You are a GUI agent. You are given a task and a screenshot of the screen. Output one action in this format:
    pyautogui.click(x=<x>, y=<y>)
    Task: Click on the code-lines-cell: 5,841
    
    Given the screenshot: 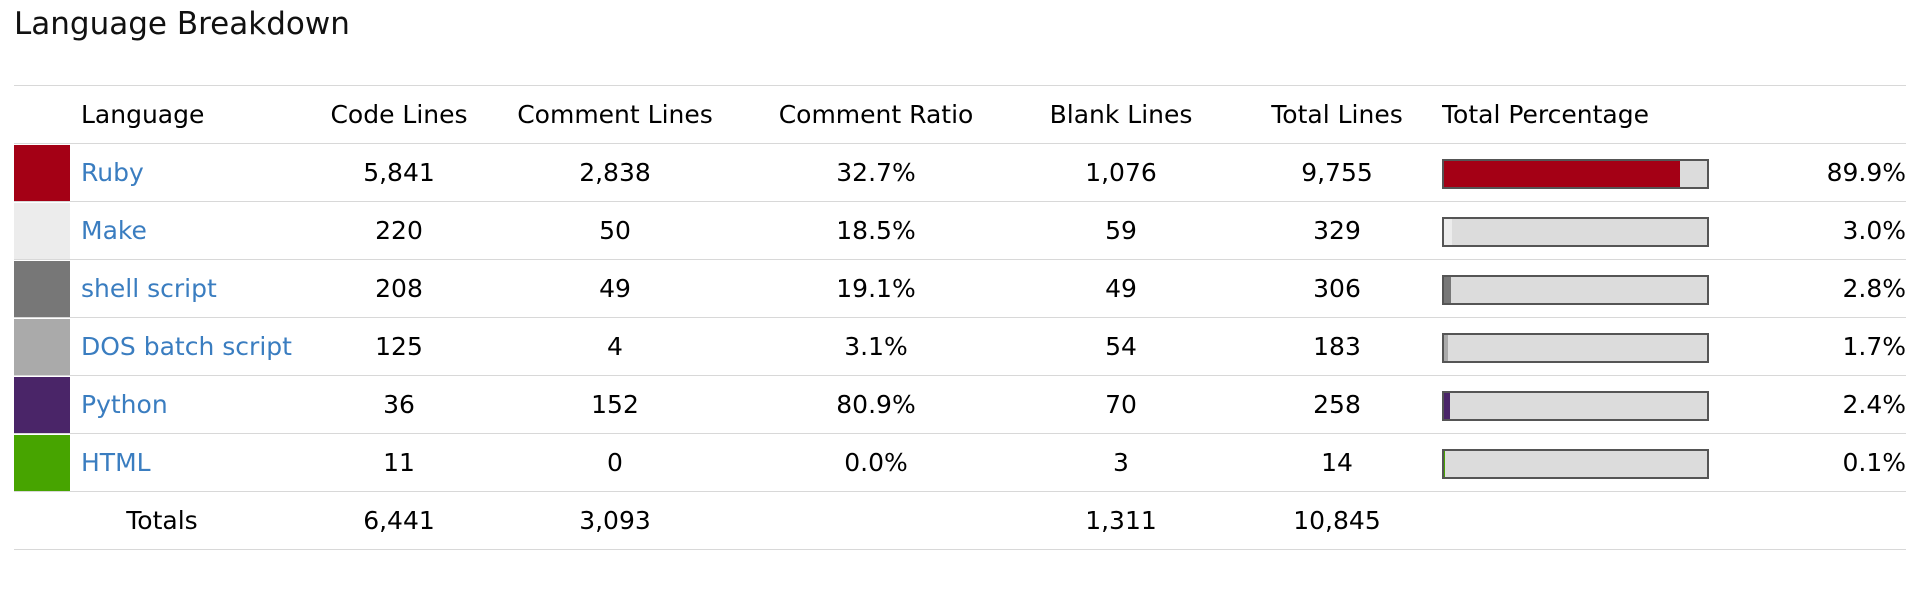 What is the action you would take?
    pyautogui.click(x=399, y=172)
    